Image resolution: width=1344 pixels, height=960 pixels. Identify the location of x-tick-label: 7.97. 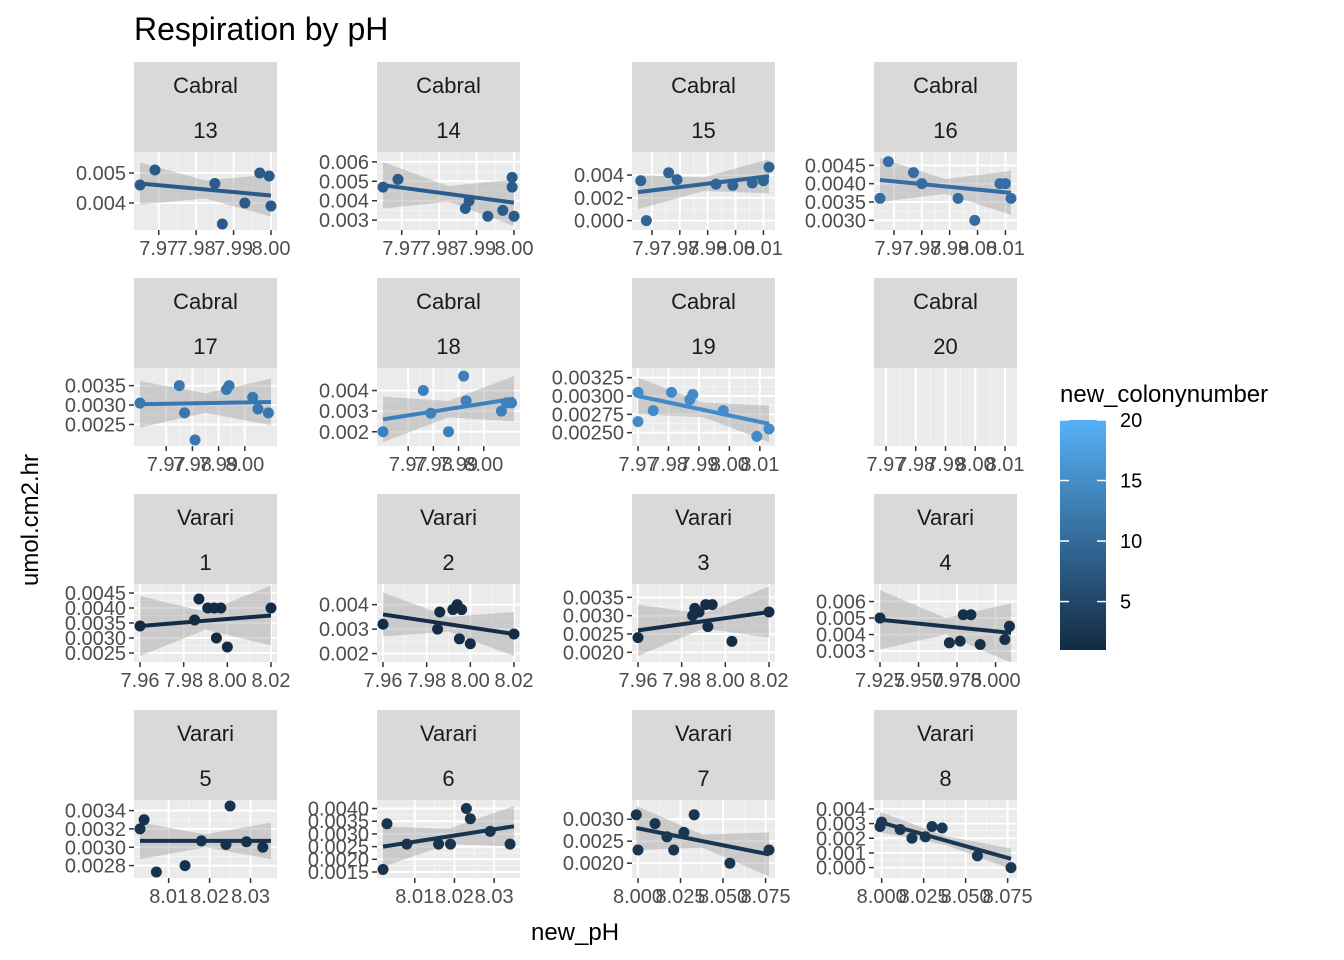
(893, 249).